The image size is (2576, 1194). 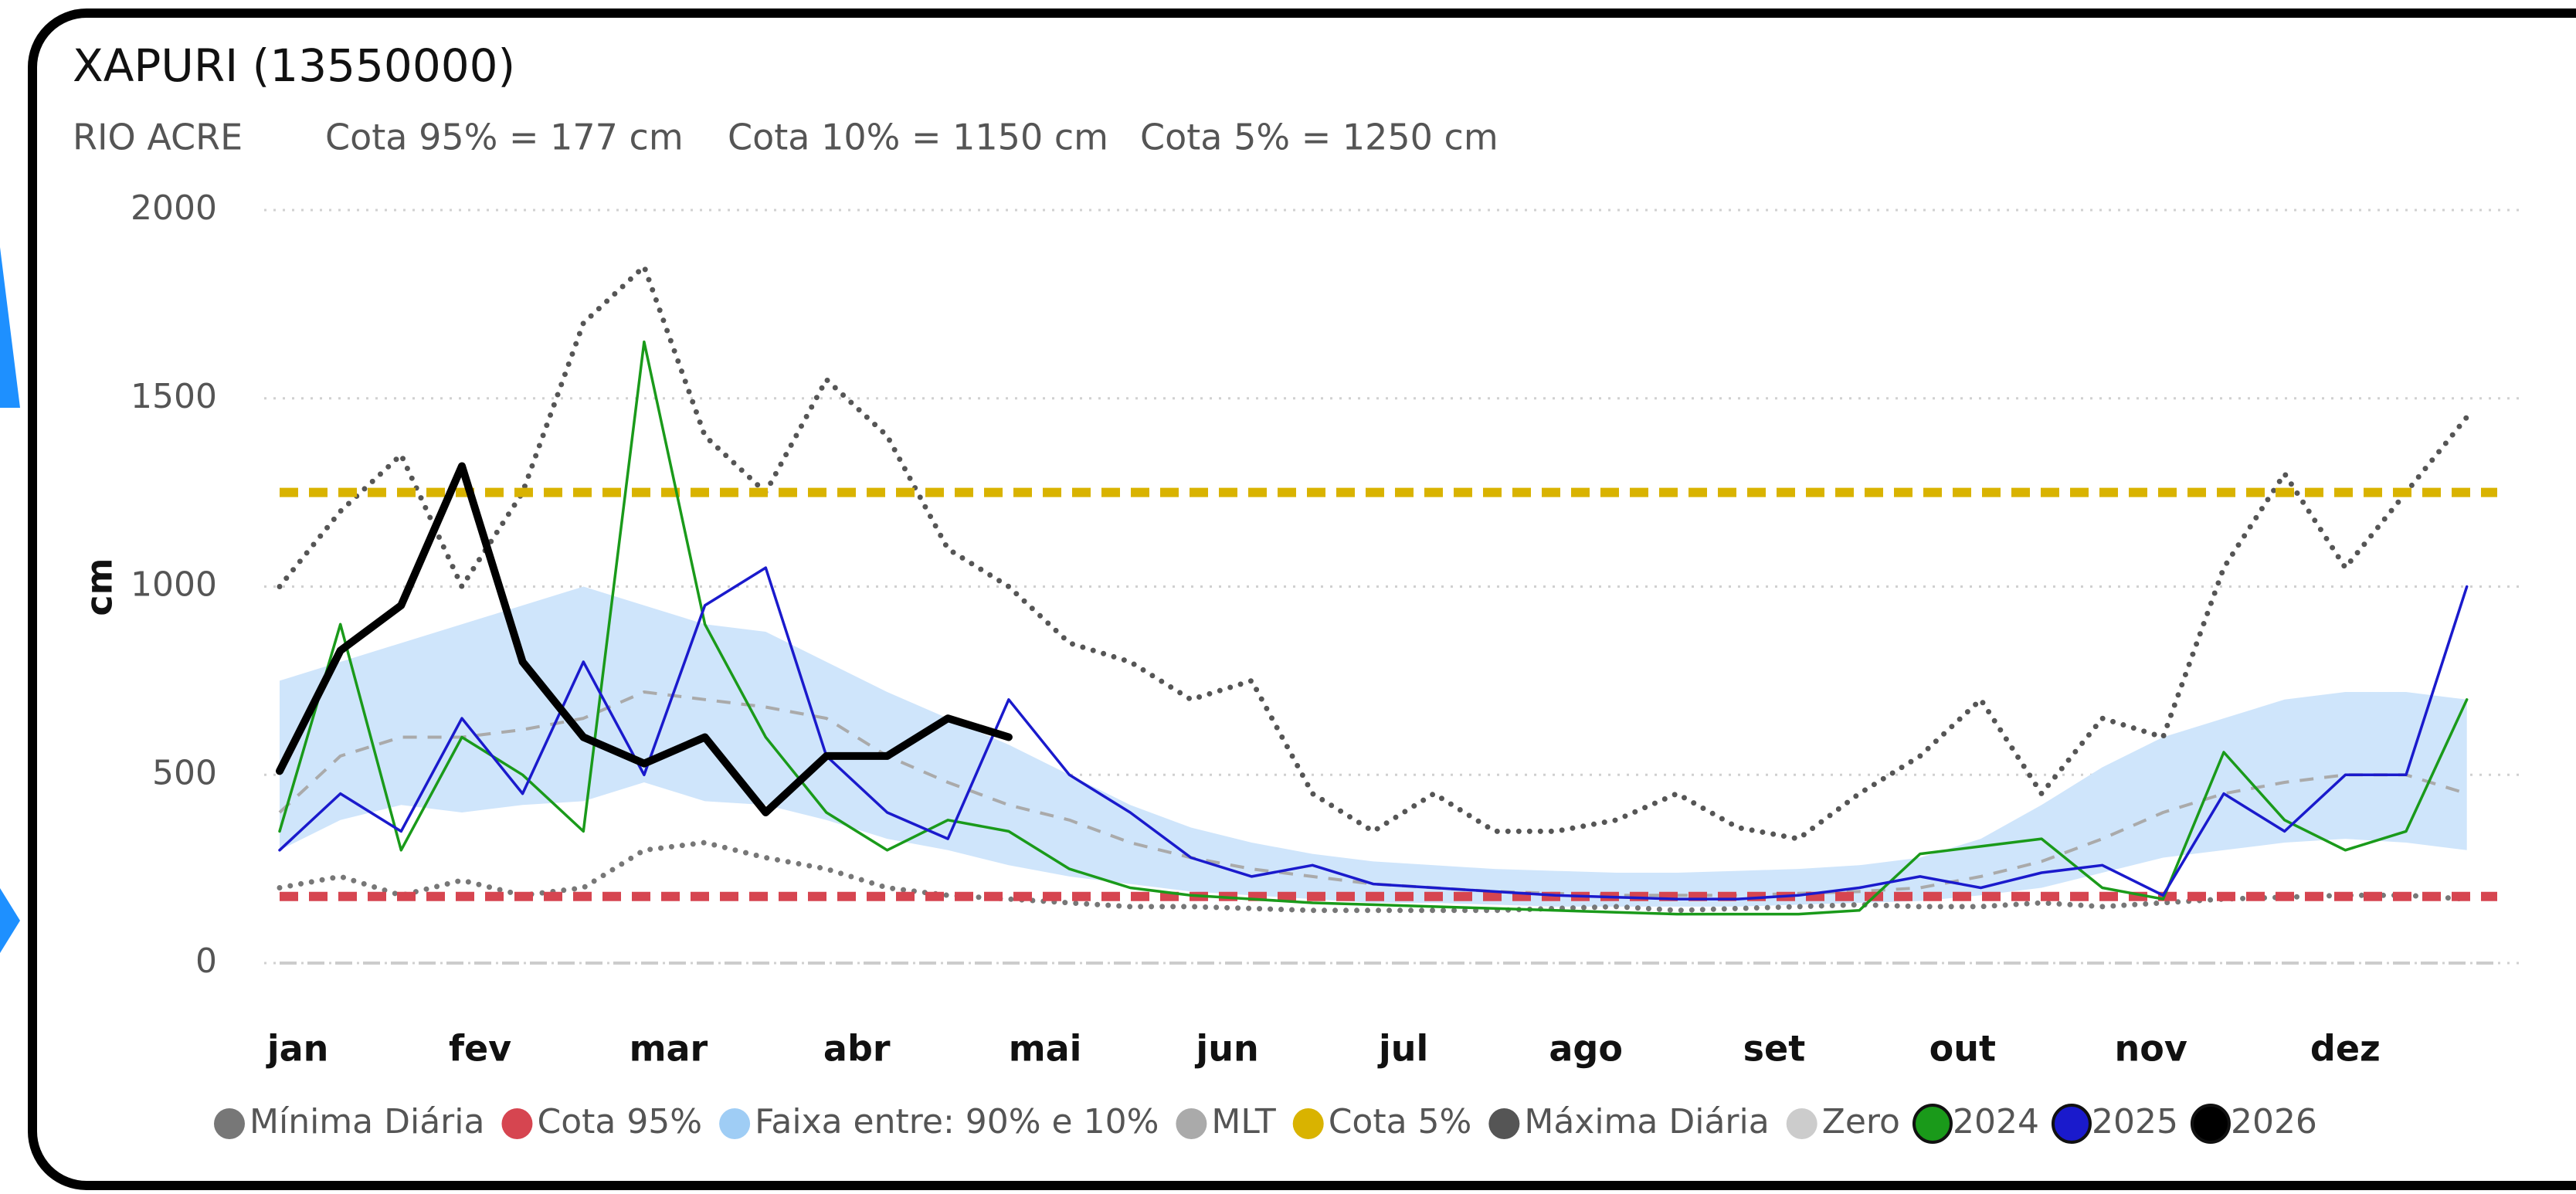 I want to click on y-axis-title: cm, so click(x=100, y=587).